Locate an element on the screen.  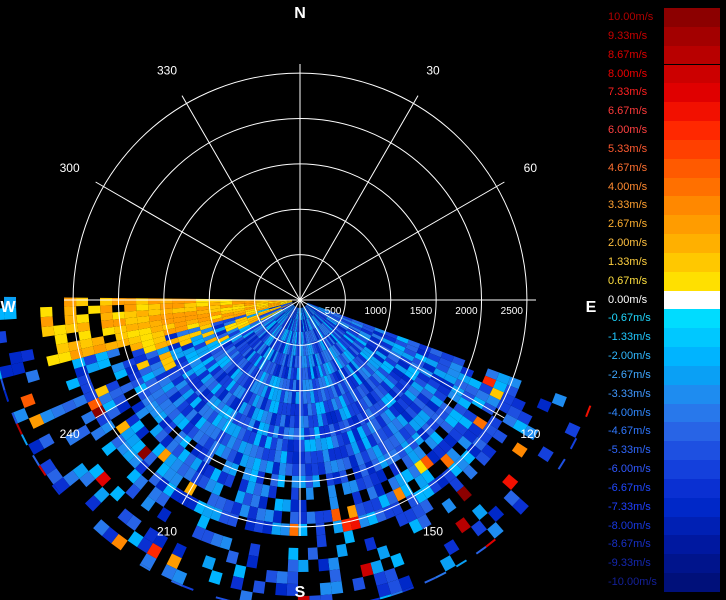
colorbar-row: -1.33m/s is located at coordinates (665, 338).